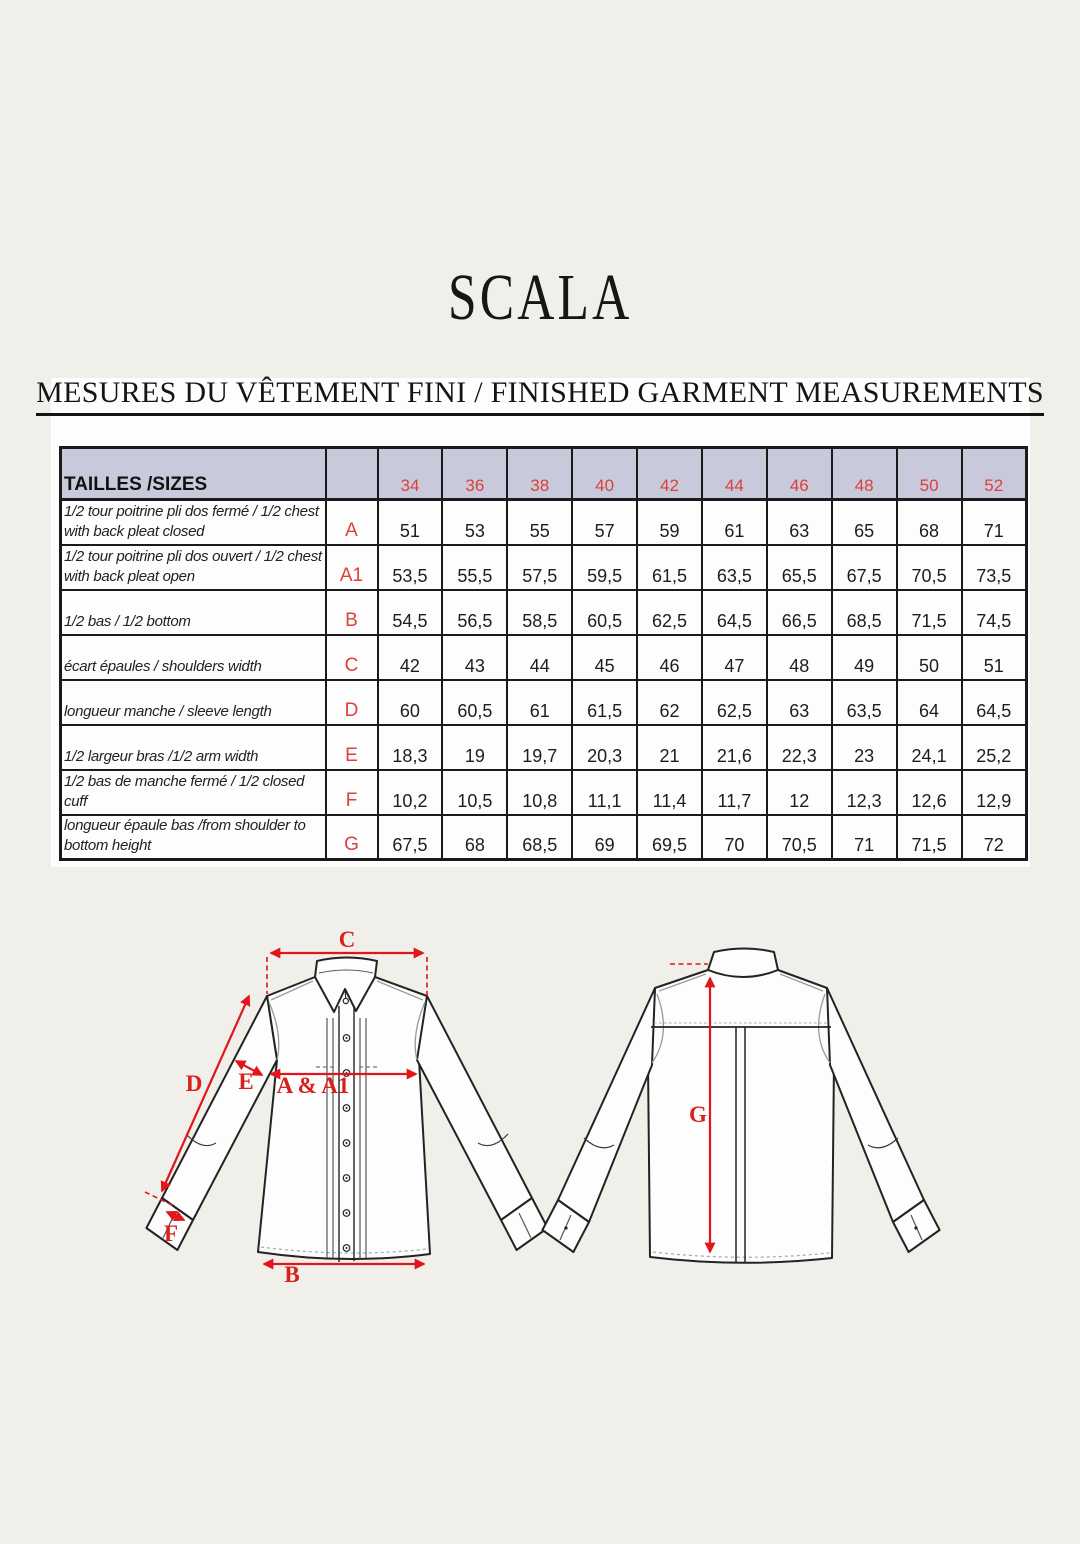 The width and height of the screenshot is (1080, 1544). Describe the element at coordinates (475, 522) in the screenshot. I see `measure-value: 53` at that location.